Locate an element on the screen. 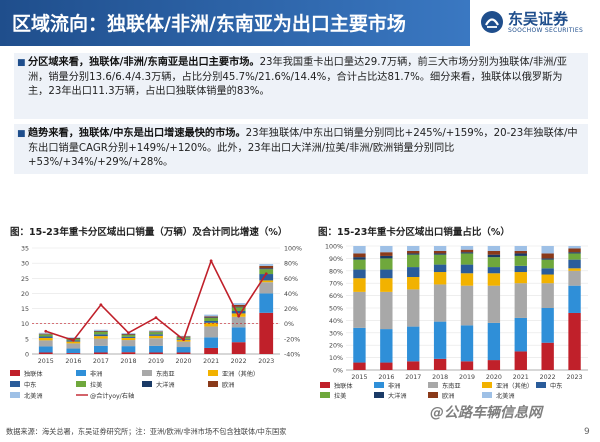 The width and height of the screenshot is (600, 442). bar-亚洲-其他--2021 is located at coordinates (520, 278).